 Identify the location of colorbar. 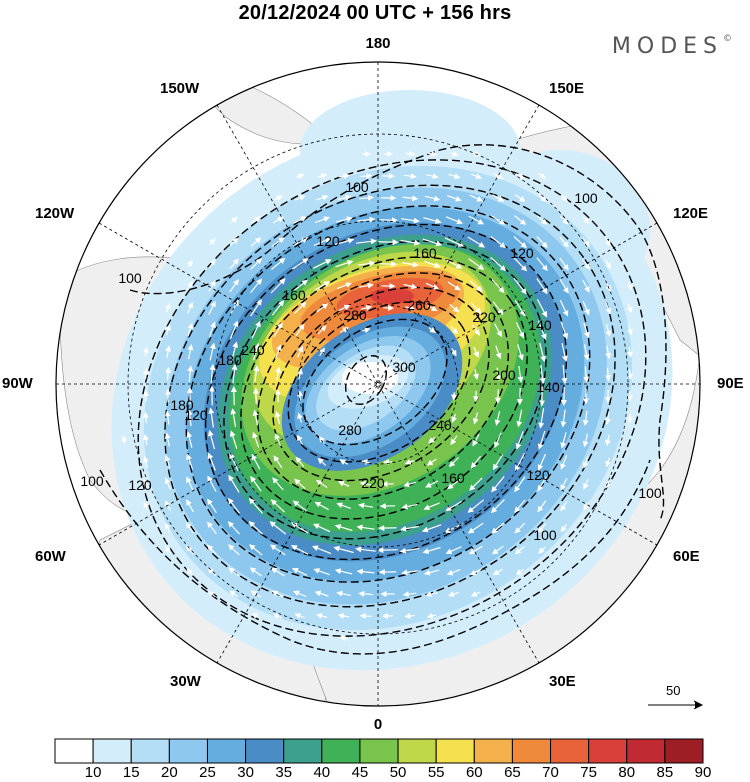
(379, 751).